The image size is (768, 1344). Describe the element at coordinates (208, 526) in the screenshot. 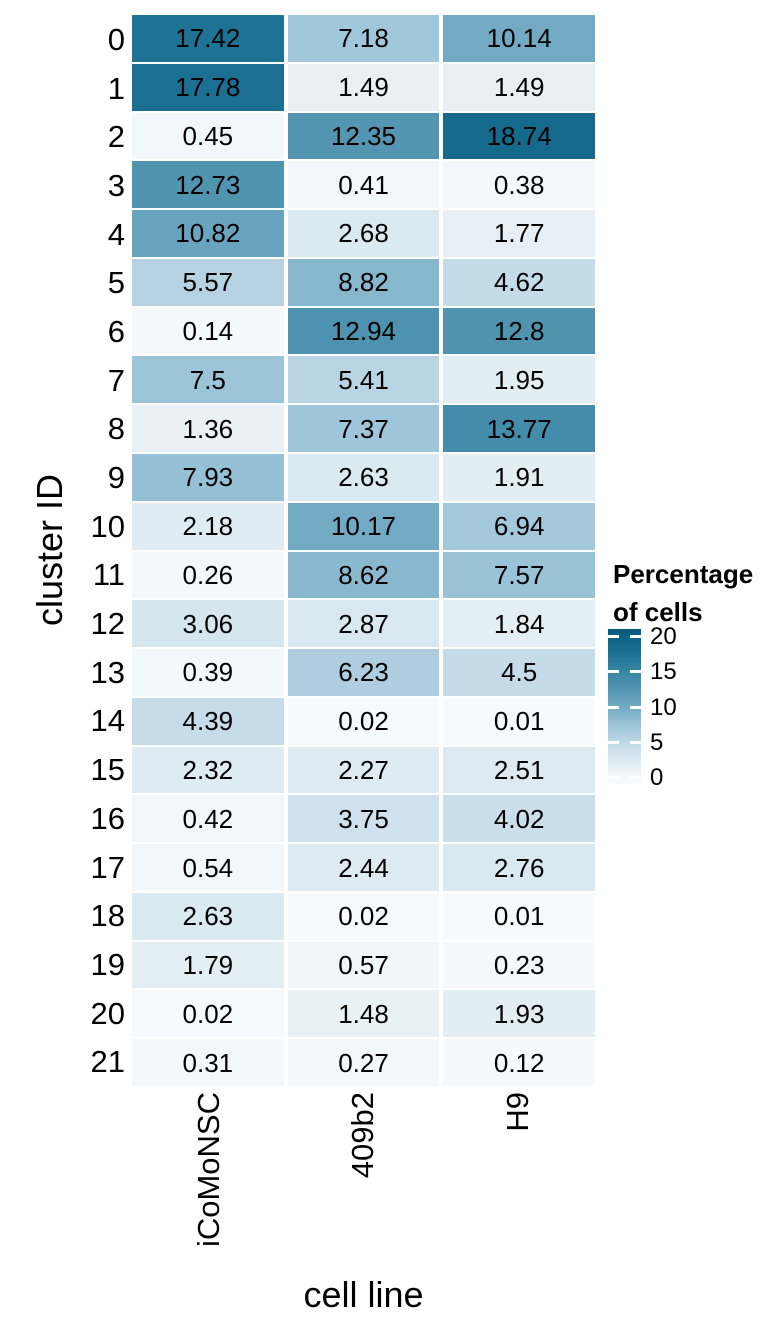

I see `heatmap-cell: 2.18` at that location.